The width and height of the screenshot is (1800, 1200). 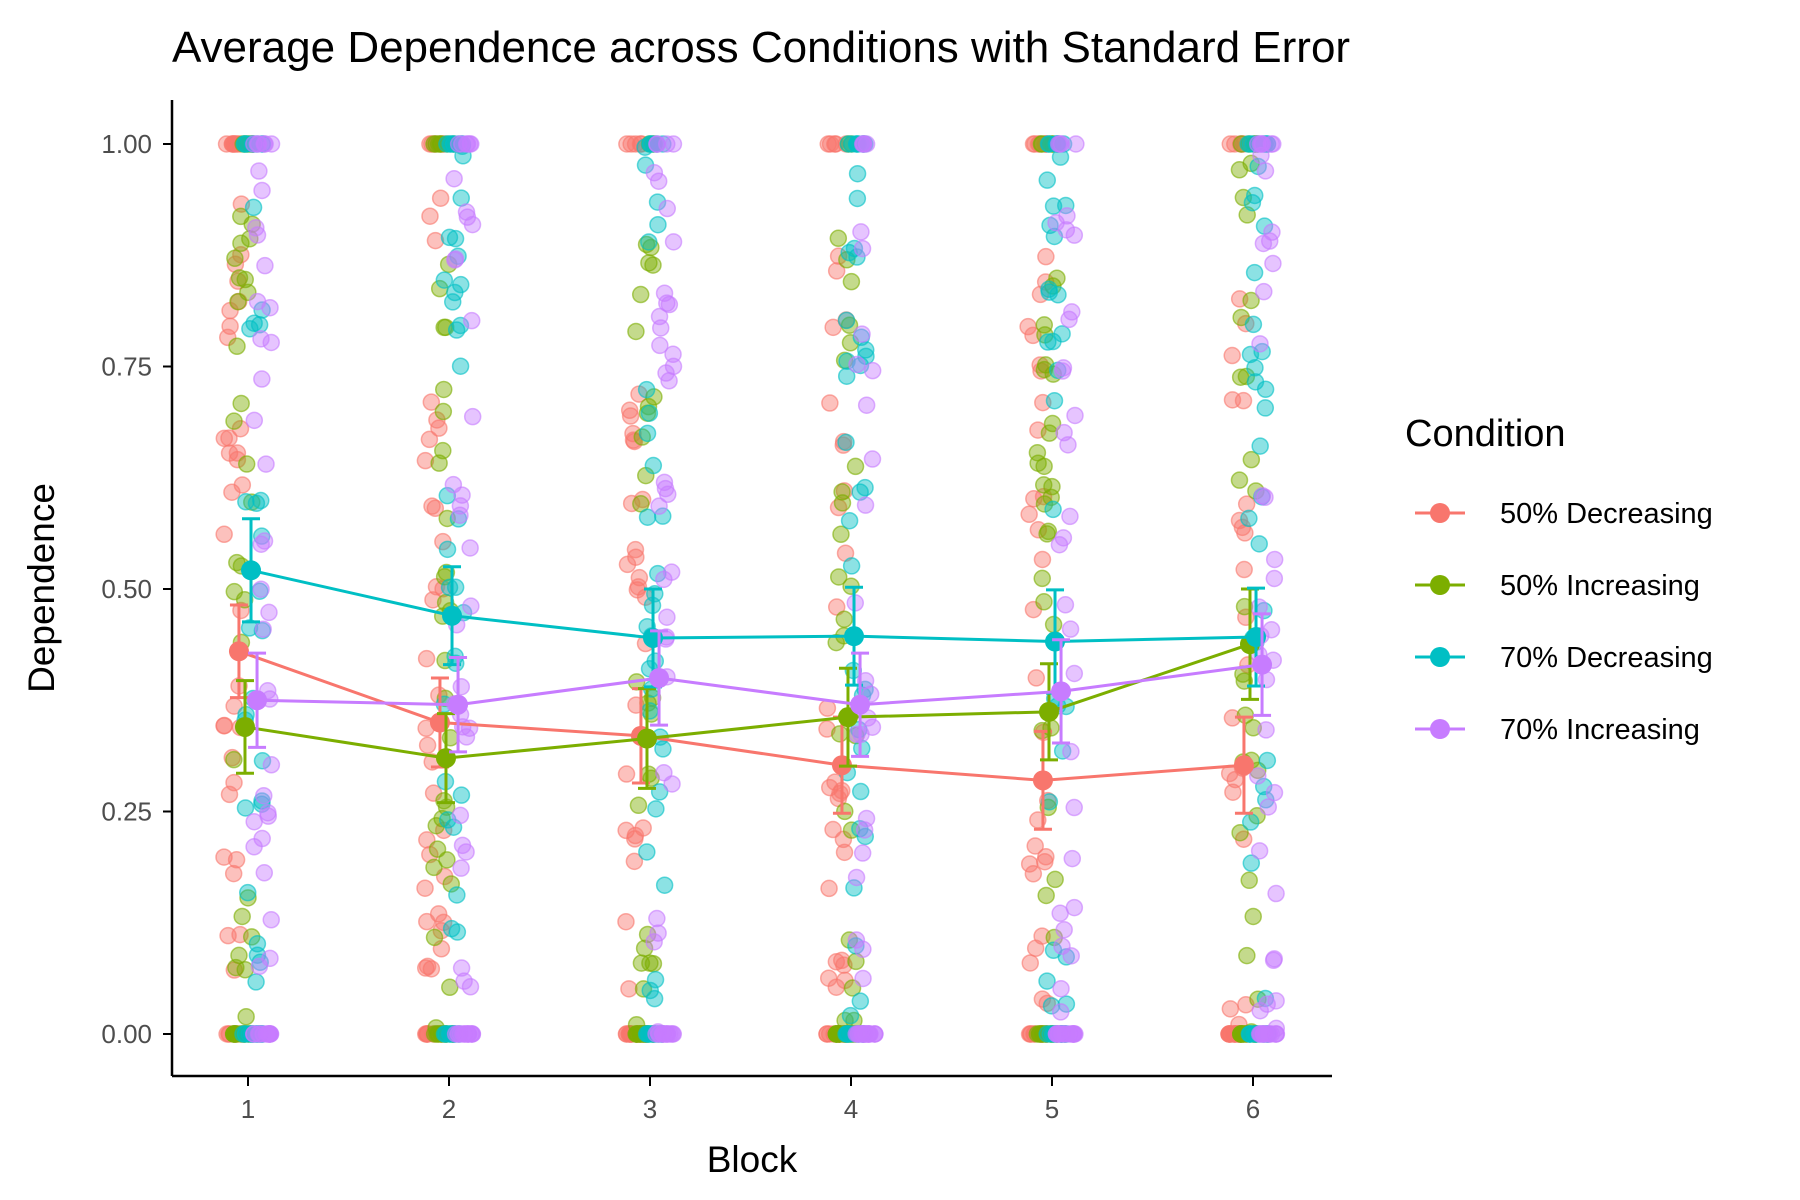 What do you see at coordinates (752, 1159) in the screenshot?
I see `x-axis-title: Block` at bounding box center [752, 1159].